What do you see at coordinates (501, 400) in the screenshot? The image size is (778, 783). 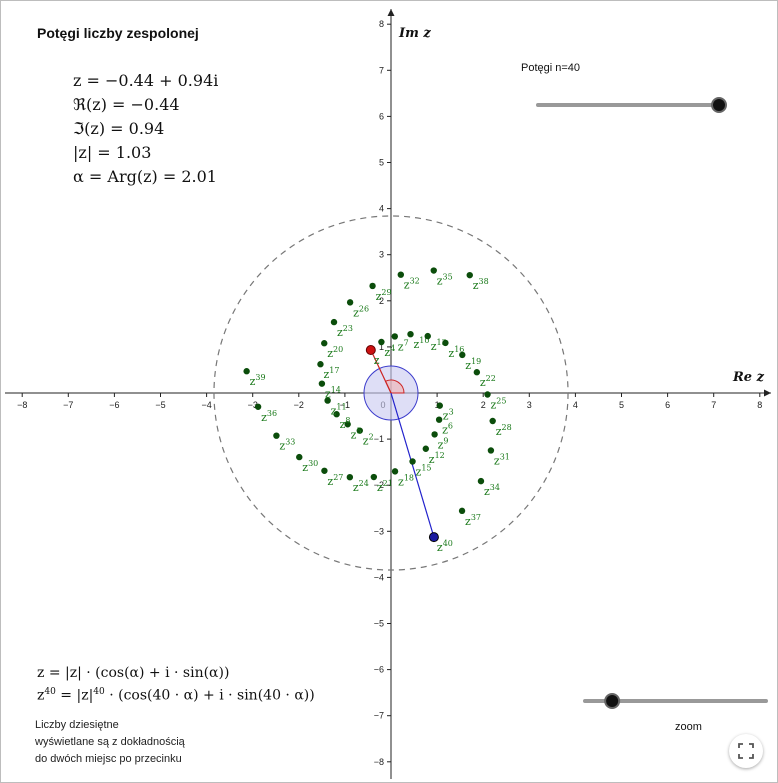 I see `point-label-exp: 25` at bounding box center [501, 400].